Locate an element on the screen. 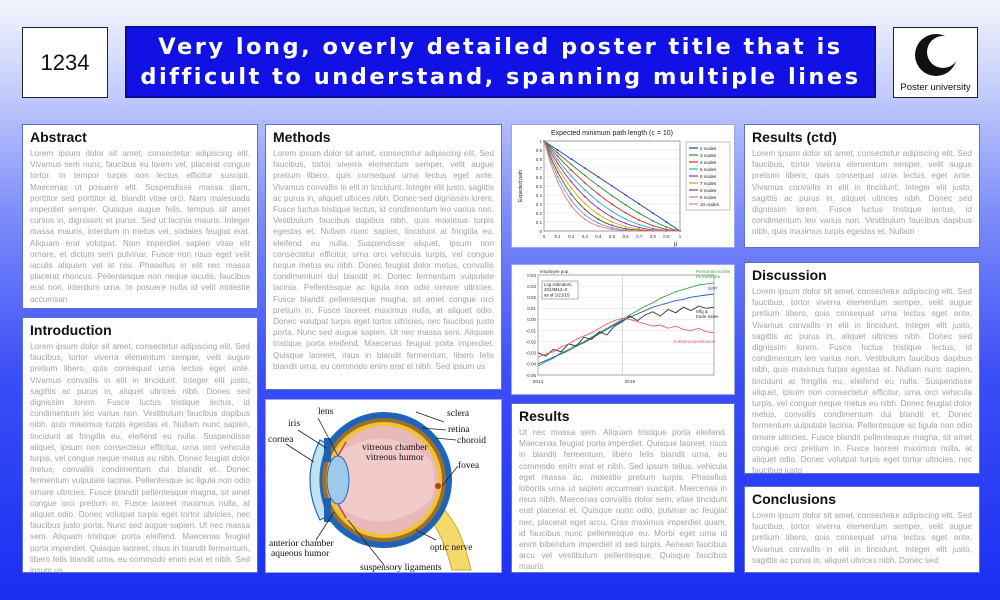 This screenshot has width=1000, height=600. chart1-xtick-label: 0.9 is located at coordinates (666, 236).